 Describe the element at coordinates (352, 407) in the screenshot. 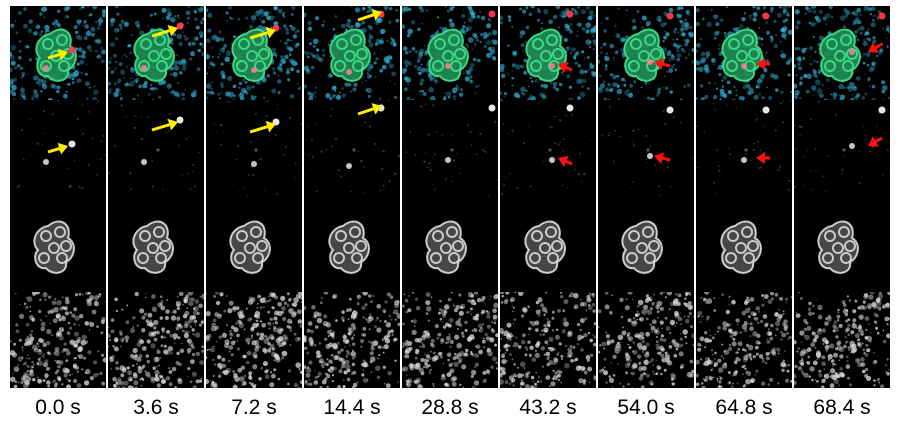

I see `time-label: 14.4 s` at that location.